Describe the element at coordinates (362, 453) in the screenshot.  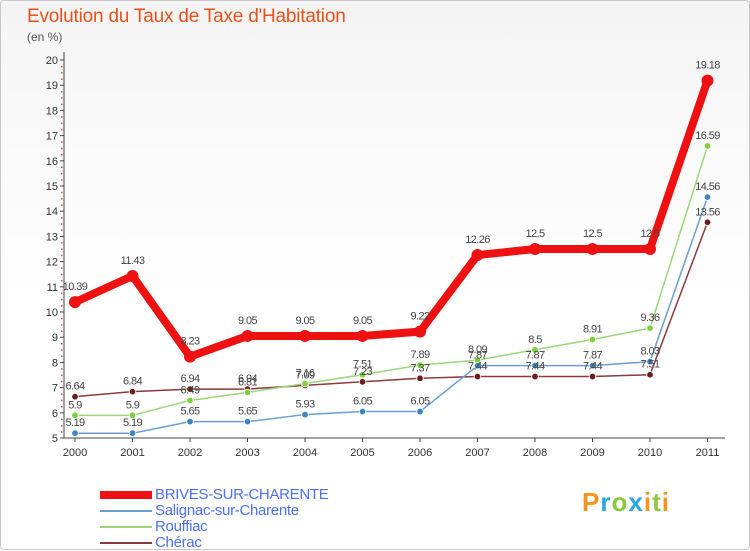
I see `x-tick-label: 2005` at that location.